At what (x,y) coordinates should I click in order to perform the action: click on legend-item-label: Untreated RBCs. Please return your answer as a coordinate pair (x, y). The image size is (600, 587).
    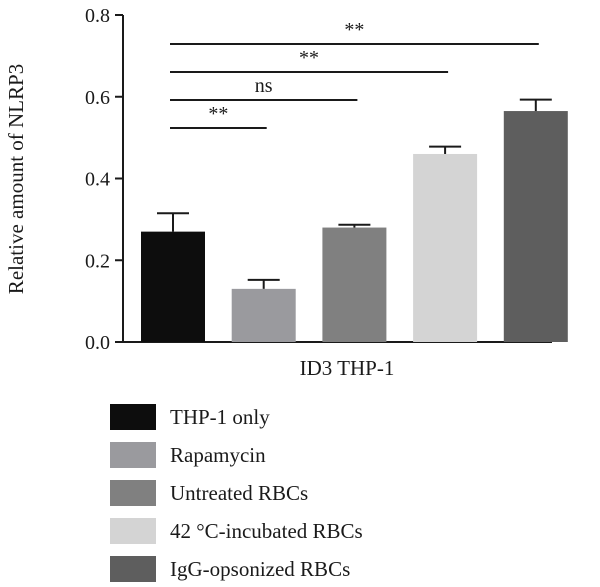
    Looking at the image, I should click on (239, 493).